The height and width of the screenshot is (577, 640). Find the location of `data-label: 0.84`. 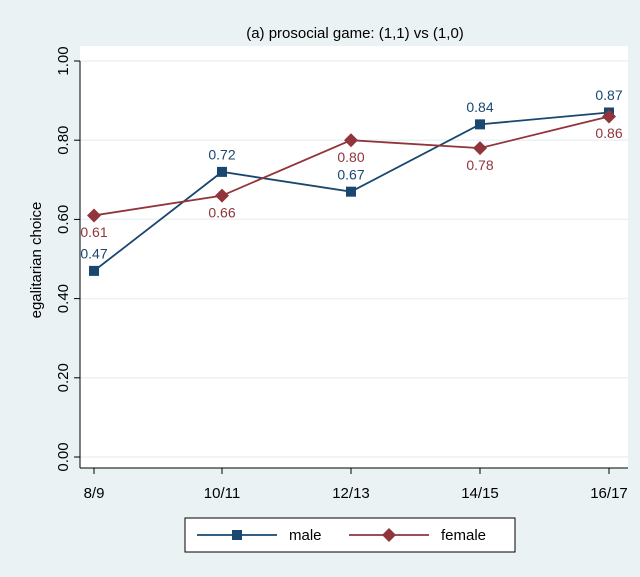

data-label: 0.84 is located at coordinates (479, 107).